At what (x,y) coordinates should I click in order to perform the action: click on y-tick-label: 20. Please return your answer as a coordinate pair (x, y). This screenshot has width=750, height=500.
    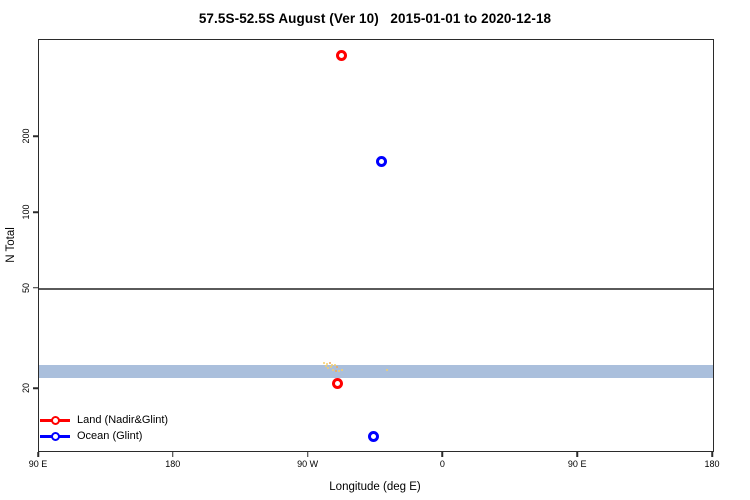
    Looking at the image, I should click on (26, 388).